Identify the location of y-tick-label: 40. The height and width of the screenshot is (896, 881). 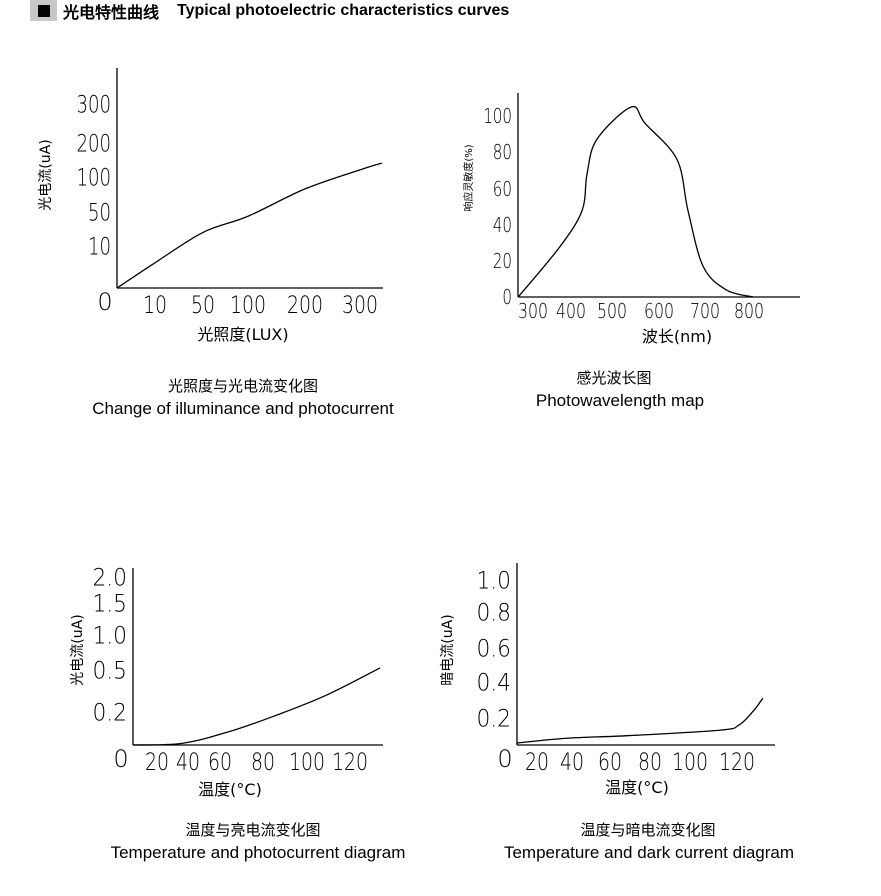
(502, 225).